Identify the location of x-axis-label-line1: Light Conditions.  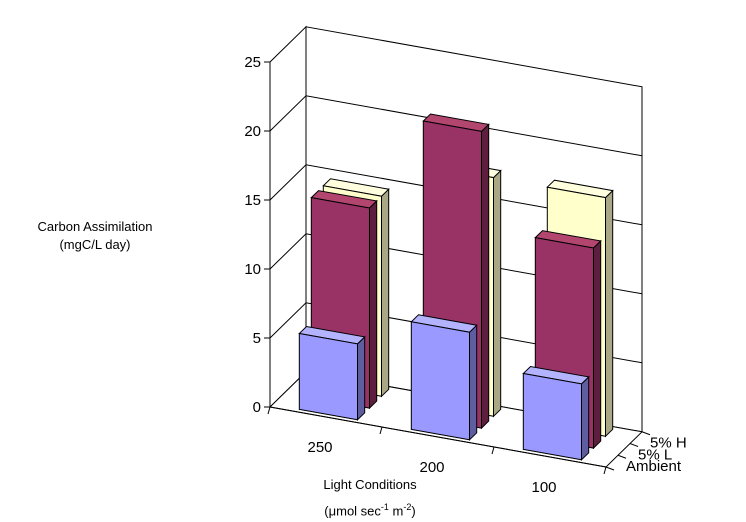
(370, 484).